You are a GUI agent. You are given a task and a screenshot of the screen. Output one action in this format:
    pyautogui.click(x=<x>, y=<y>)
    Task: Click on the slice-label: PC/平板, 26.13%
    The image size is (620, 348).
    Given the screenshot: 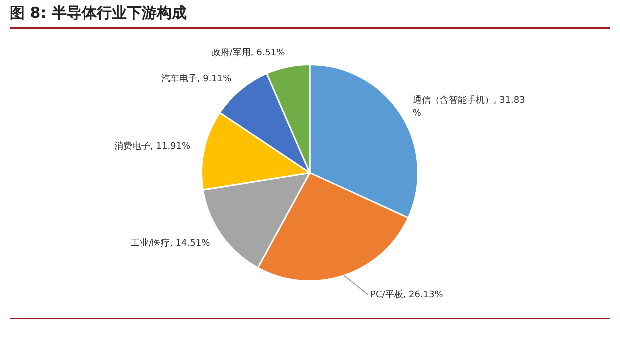 What is the action you would take?
    pyautogui.click(x=407, y=294)
    